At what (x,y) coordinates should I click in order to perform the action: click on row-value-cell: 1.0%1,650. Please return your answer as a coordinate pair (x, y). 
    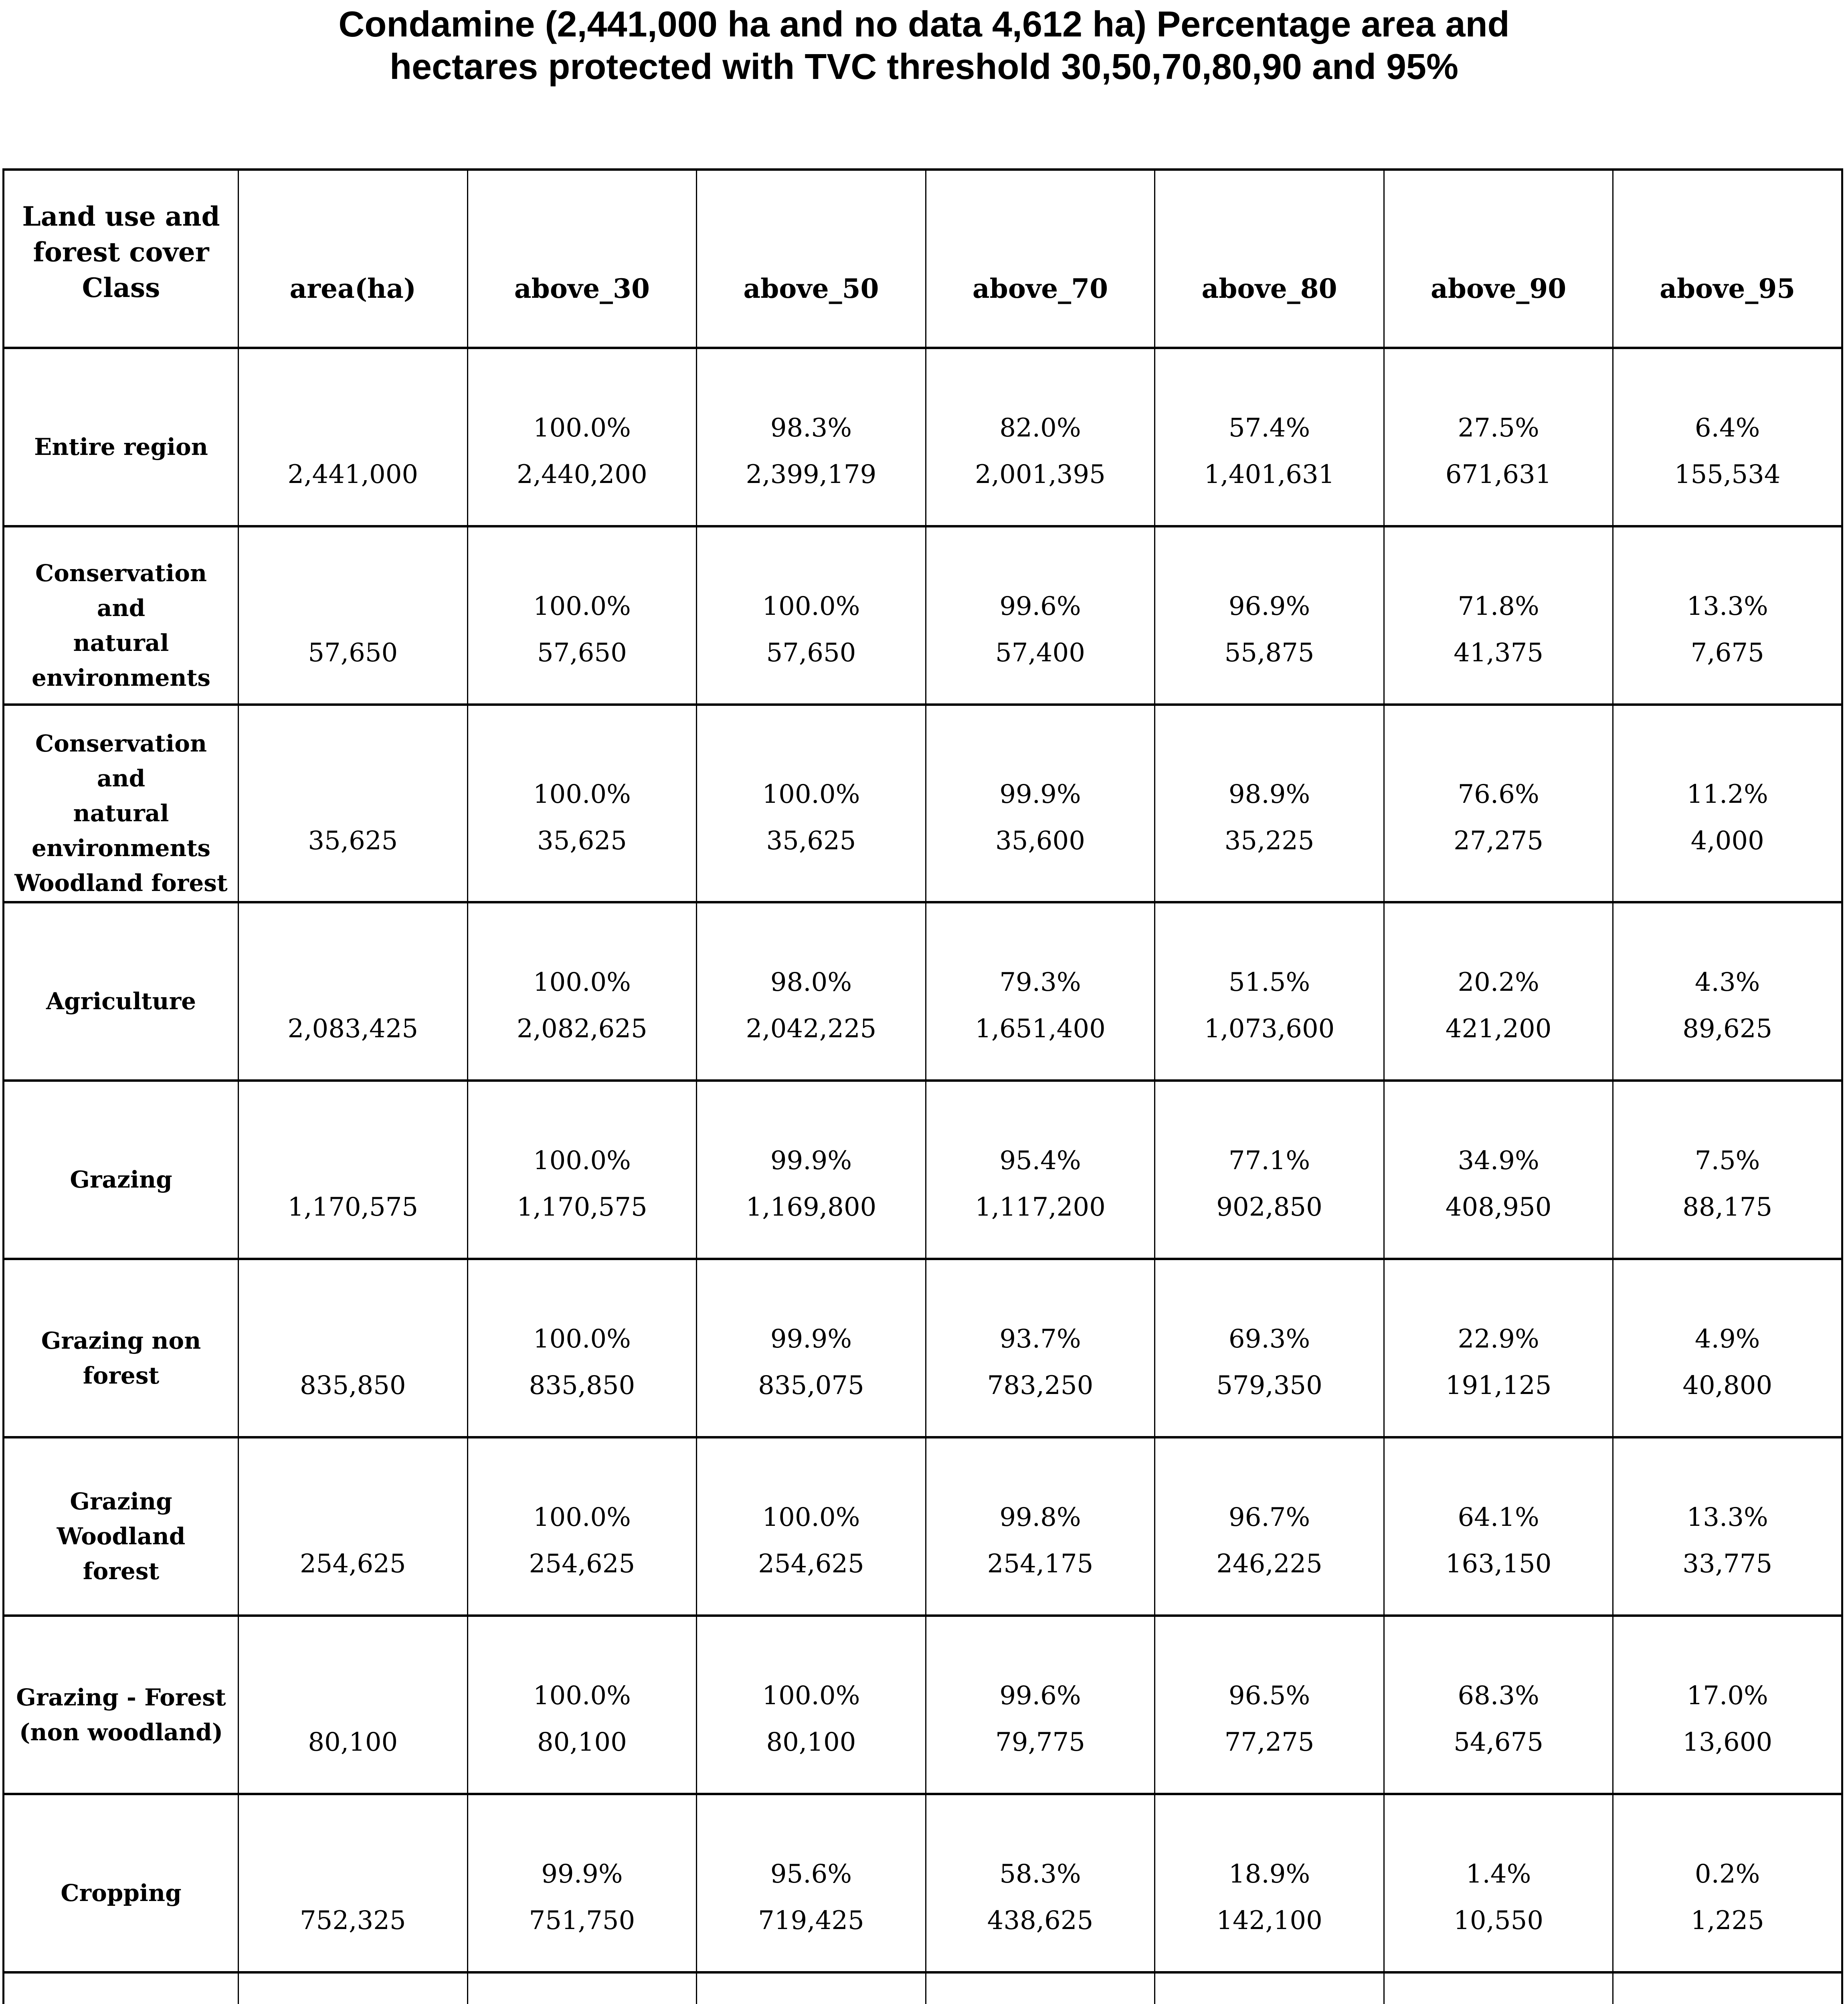
    Looking at the image, I should click on (1498, 1988).